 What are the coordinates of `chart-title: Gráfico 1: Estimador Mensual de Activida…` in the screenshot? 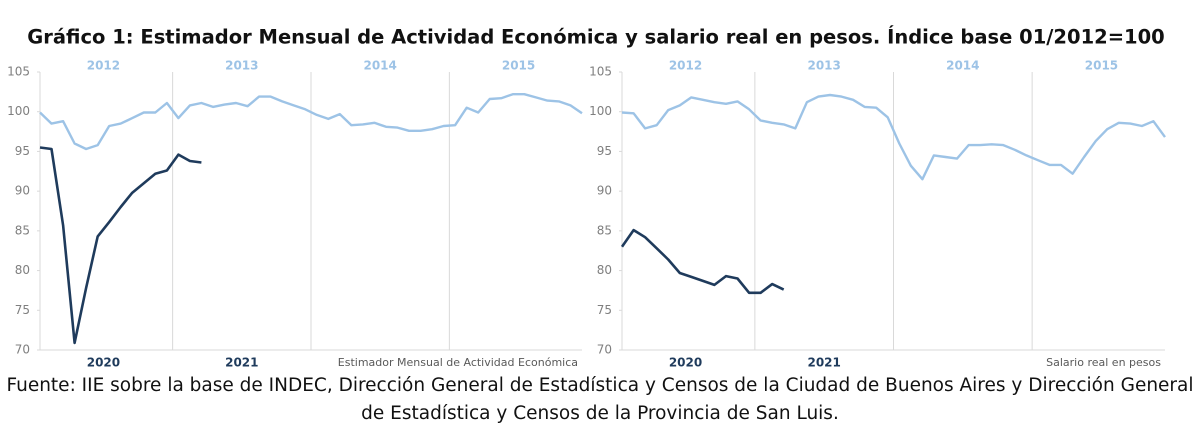 It's located at (596, 37).